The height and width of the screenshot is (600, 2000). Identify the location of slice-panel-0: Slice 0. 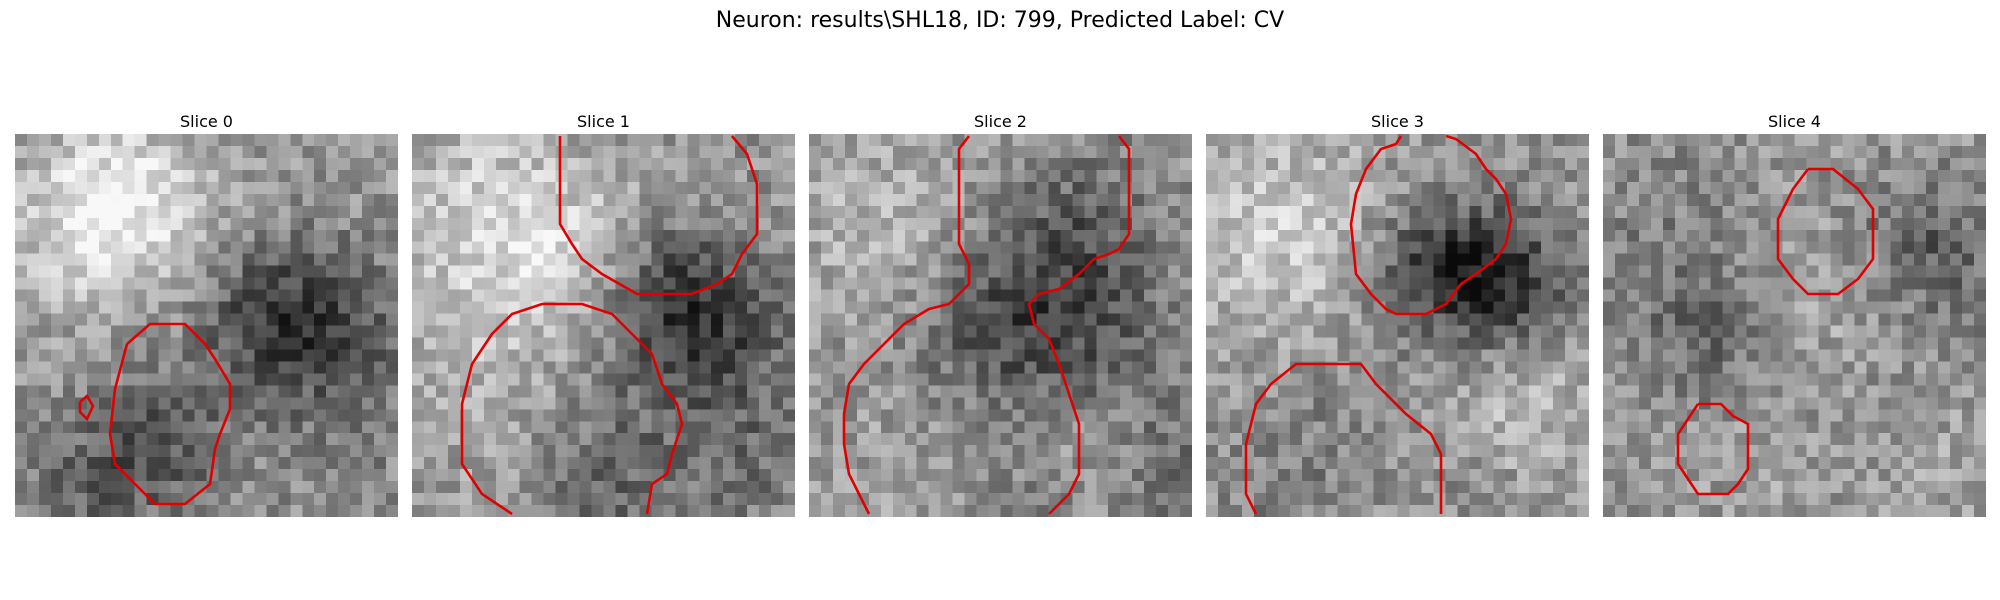
(206, 313).